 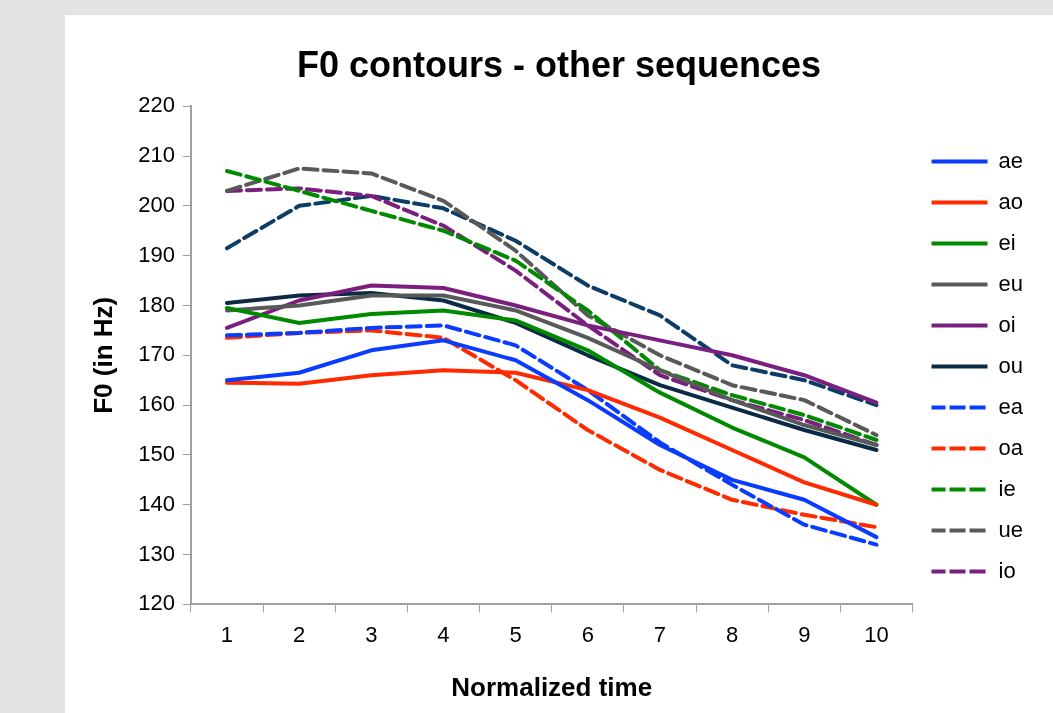 What do you see at coordinates (804, 634) in the screenshot?
I see `x-tick-label: 9` at bounding box center [804, 634].